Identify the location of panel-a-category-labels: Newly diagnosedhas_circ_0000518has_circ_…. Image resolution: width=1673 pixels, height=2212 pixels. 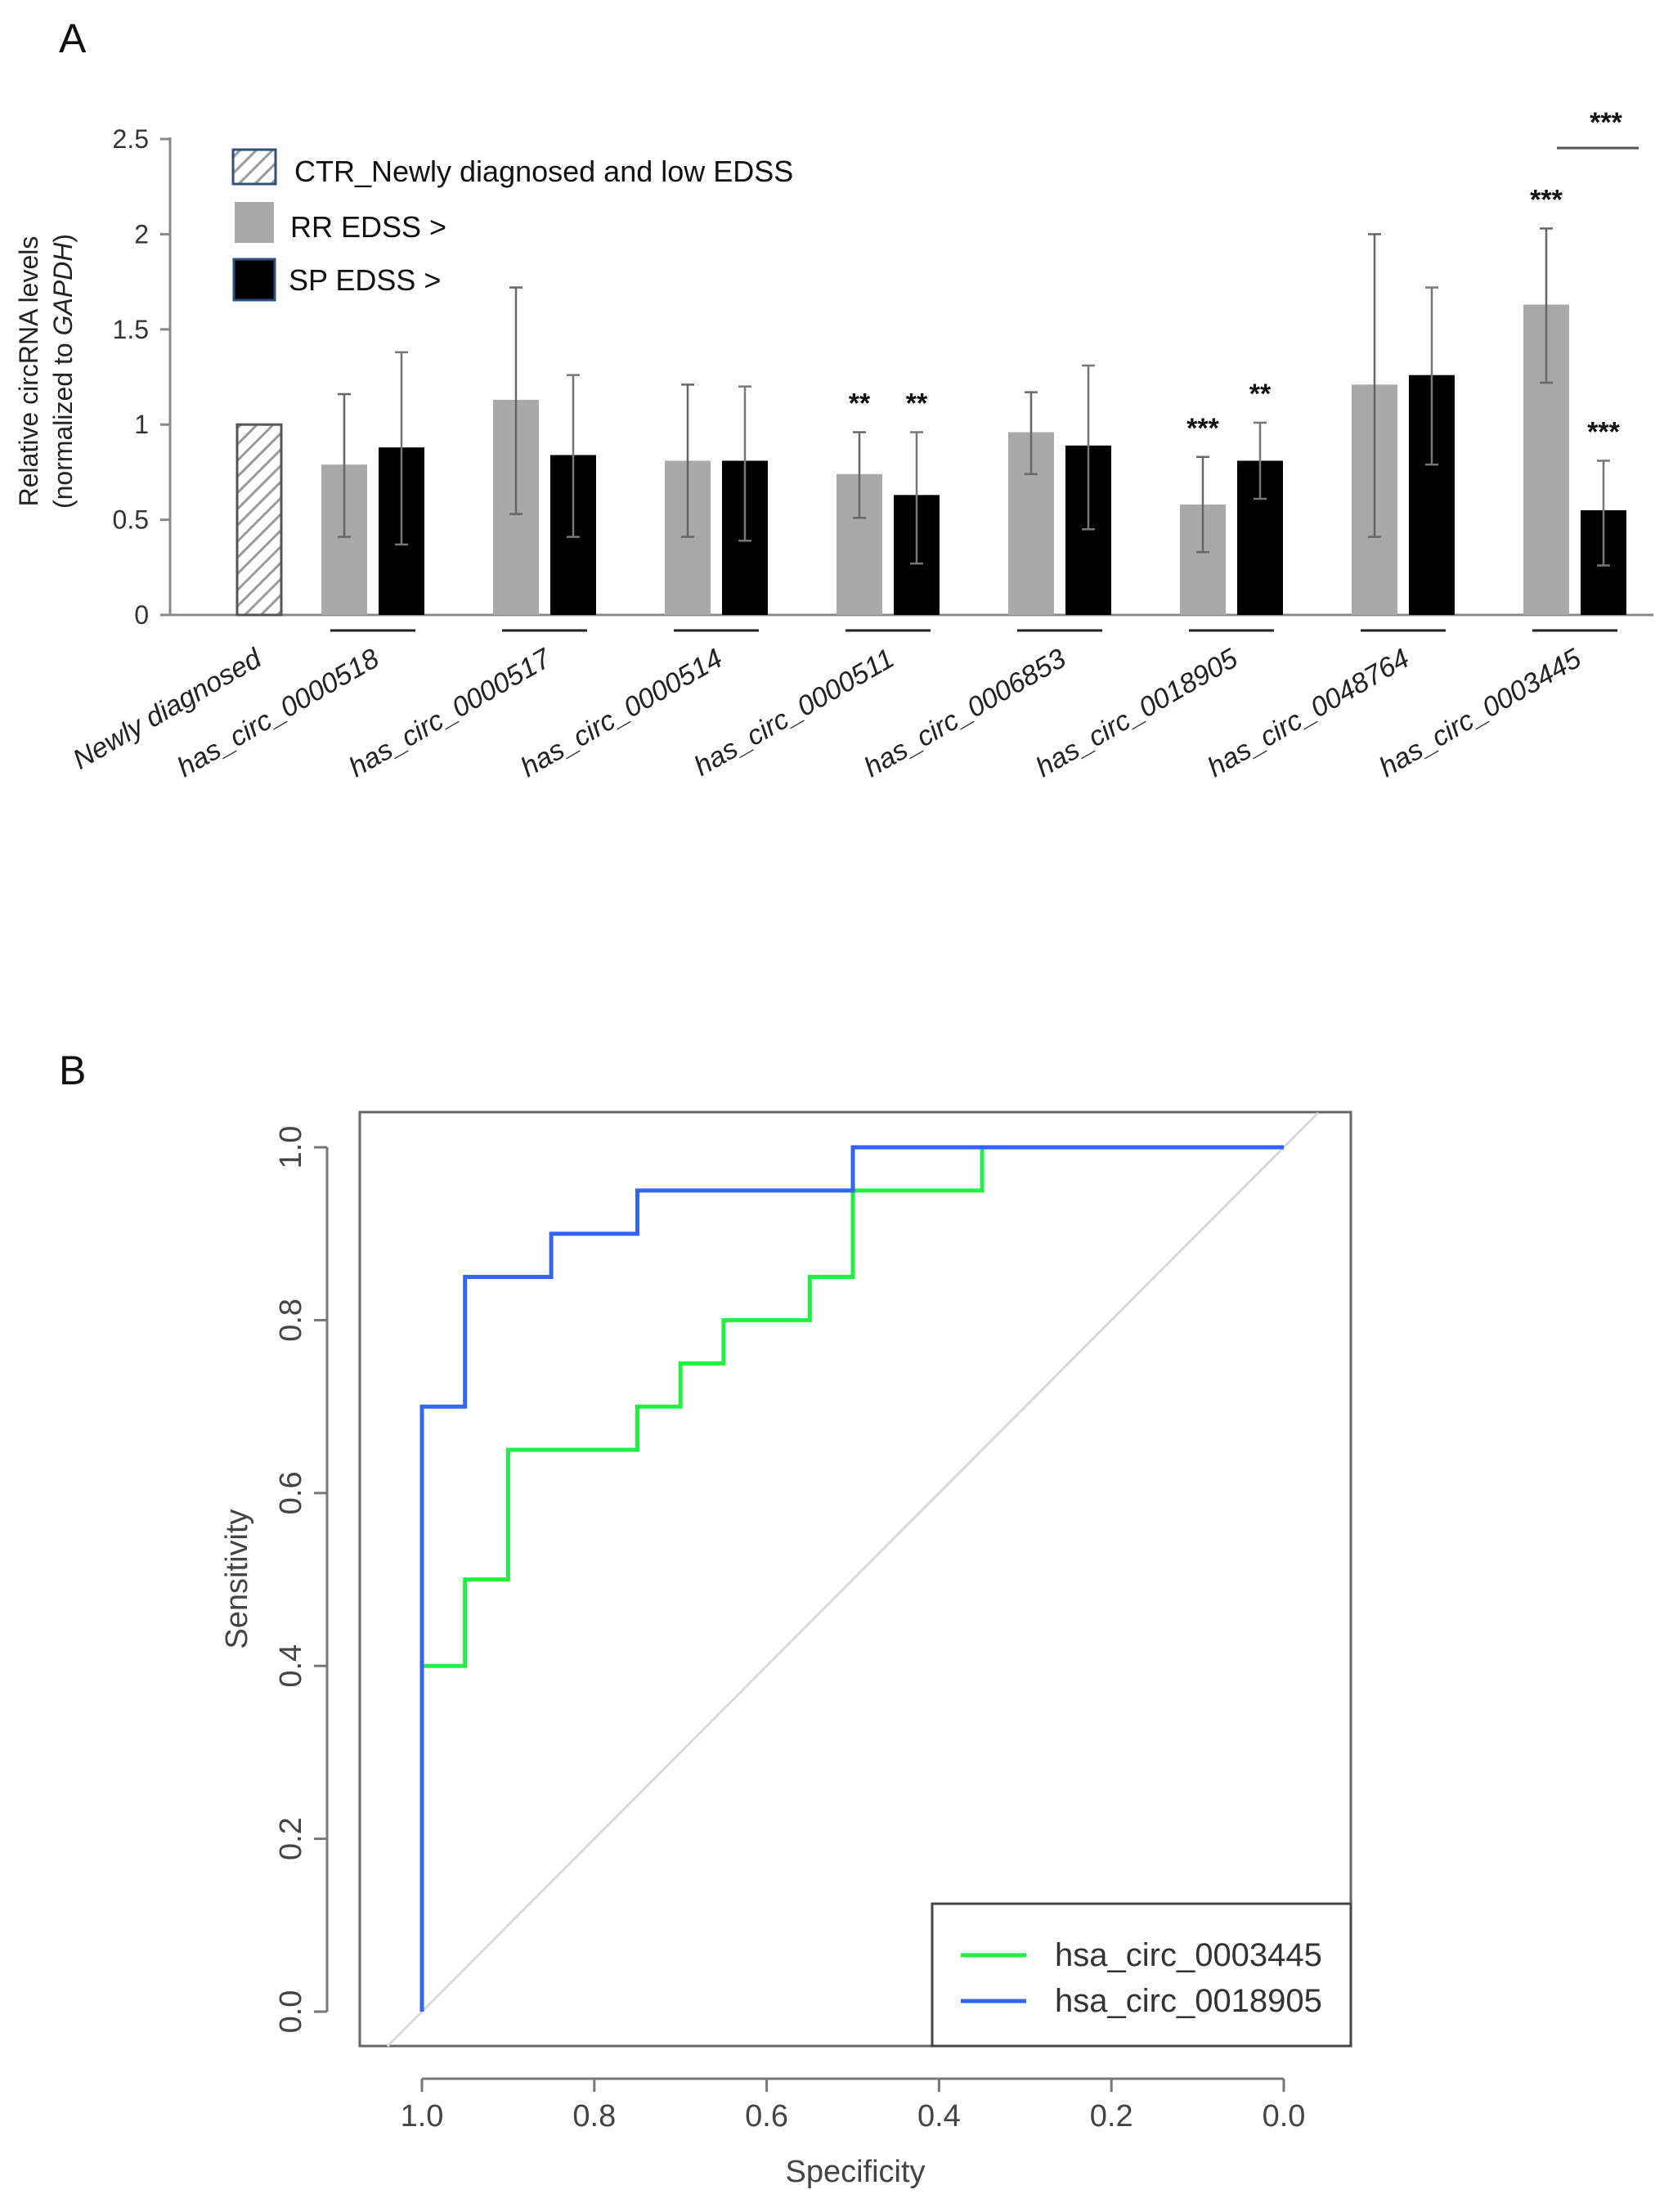
(827, 712).